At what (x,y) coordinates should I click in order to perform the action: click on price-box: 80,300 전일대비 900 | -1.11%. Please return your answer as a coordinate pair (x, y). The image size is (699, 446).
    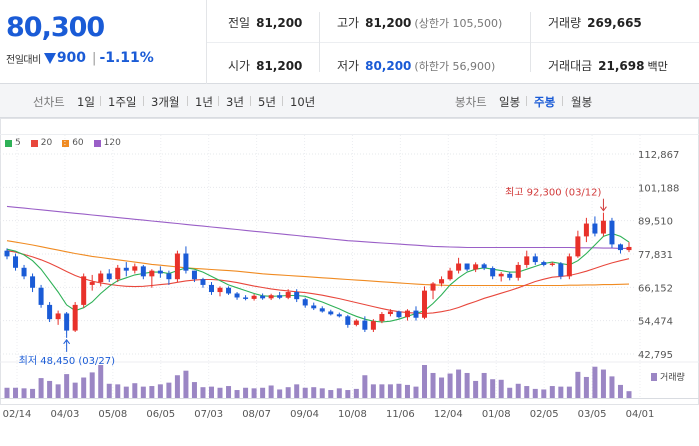
    Looking at the image, I should click on (103, 42).